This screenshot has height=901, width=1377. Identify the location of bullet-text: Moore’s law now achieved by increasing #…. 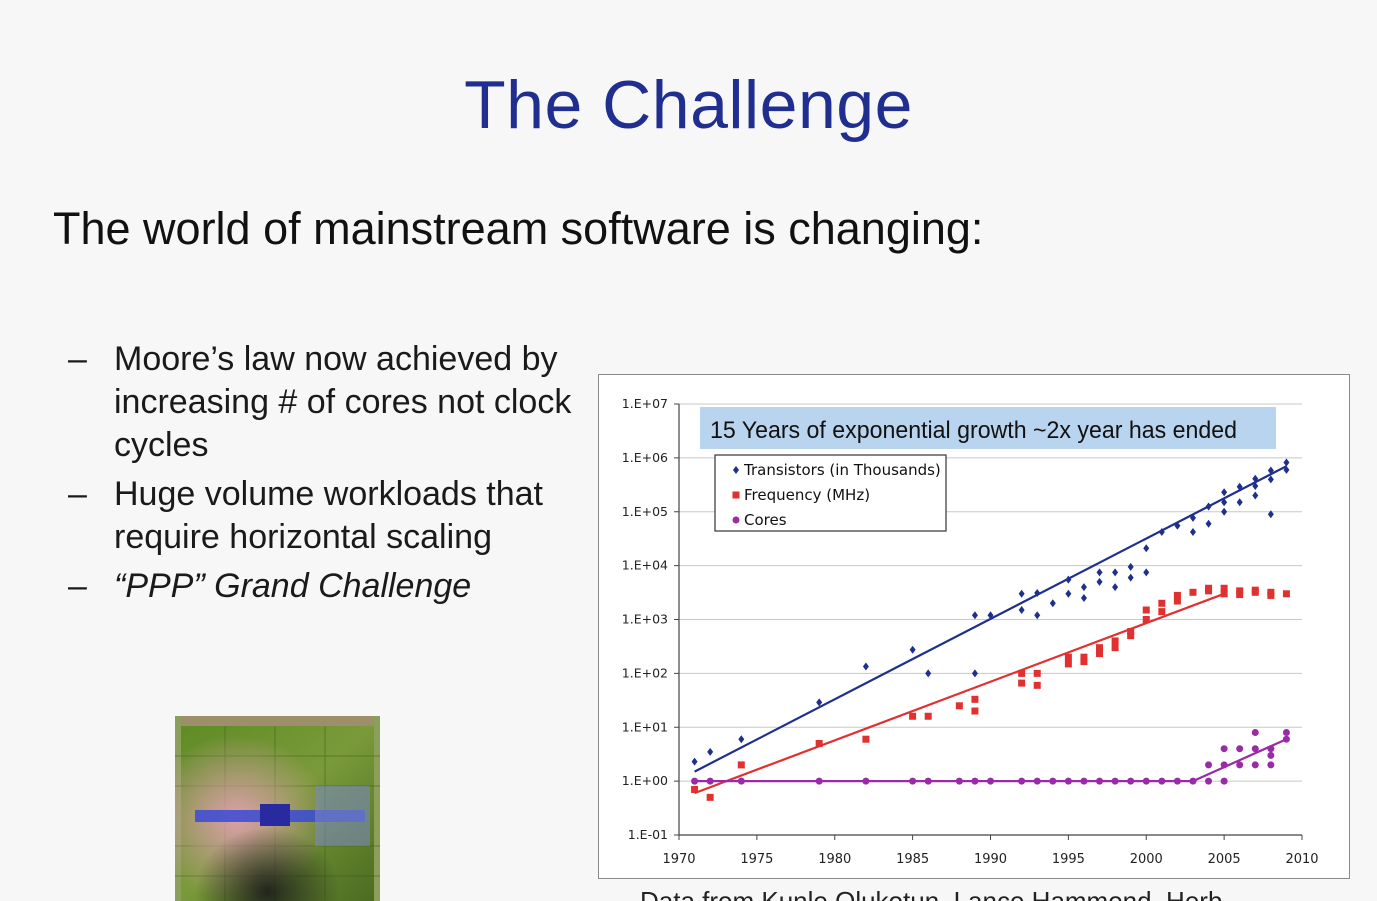
(343, 402).